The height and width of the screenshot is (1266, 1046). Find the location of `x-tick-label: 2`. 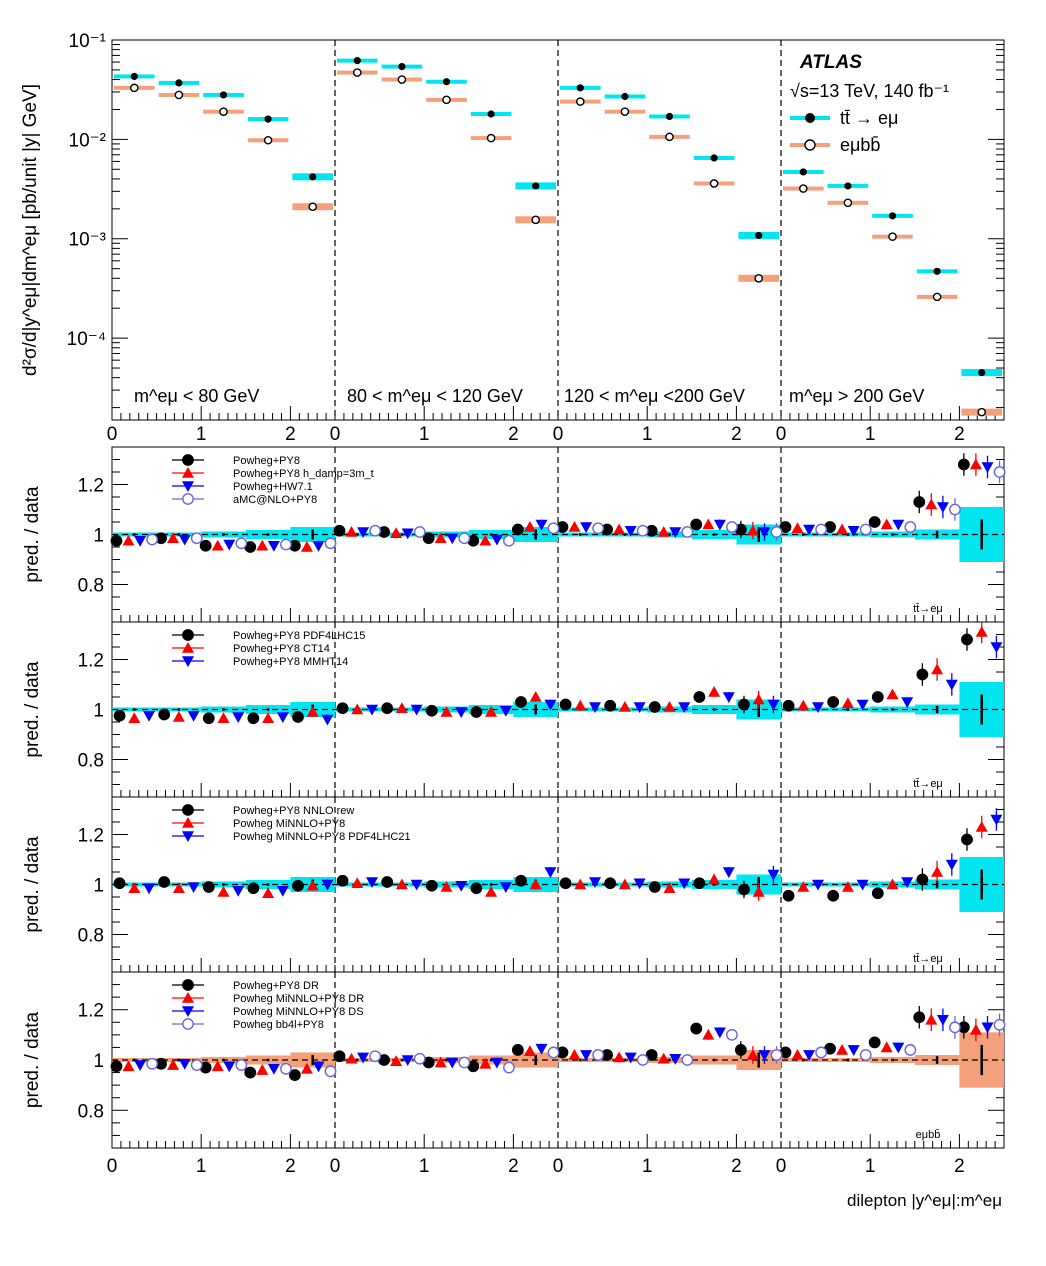

x-tick-label: 2 is located at coordinates (736, 434).